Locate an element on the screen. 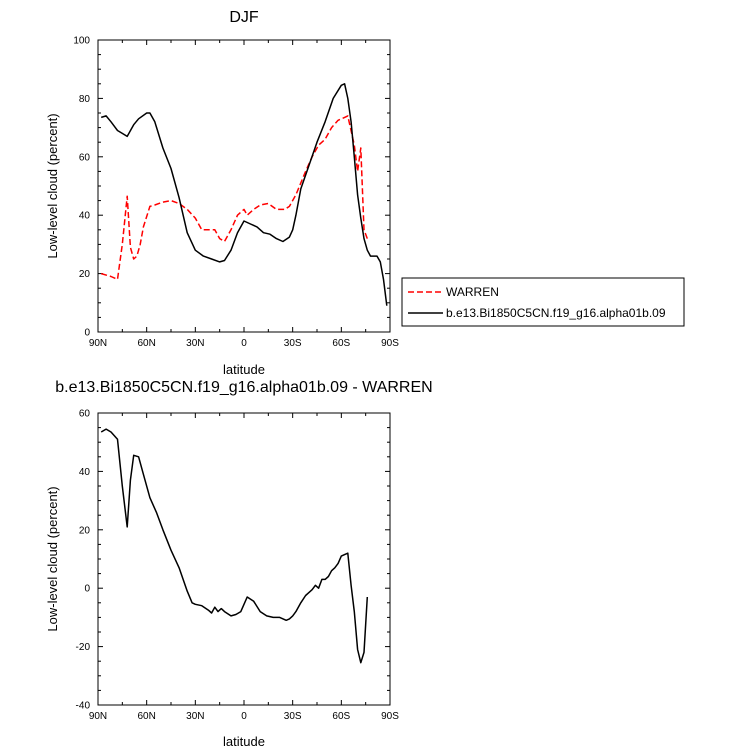 The width and height of the screenshot is (733, 752). legend-box is located at coordinates (543, 302).